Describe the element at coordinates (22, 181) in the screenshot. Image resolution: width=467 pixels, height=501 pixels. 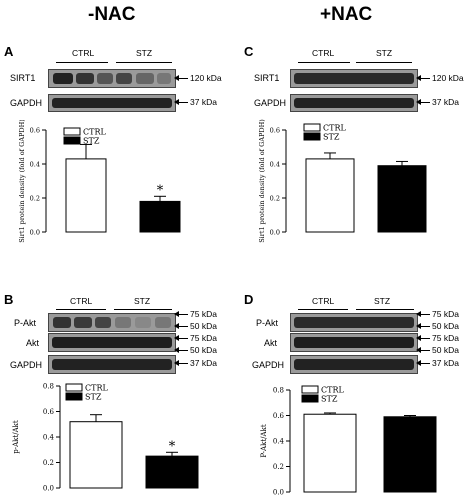
I see `y-axis-label: Sirt1 protein density (fold of GAPDH)` at that location.